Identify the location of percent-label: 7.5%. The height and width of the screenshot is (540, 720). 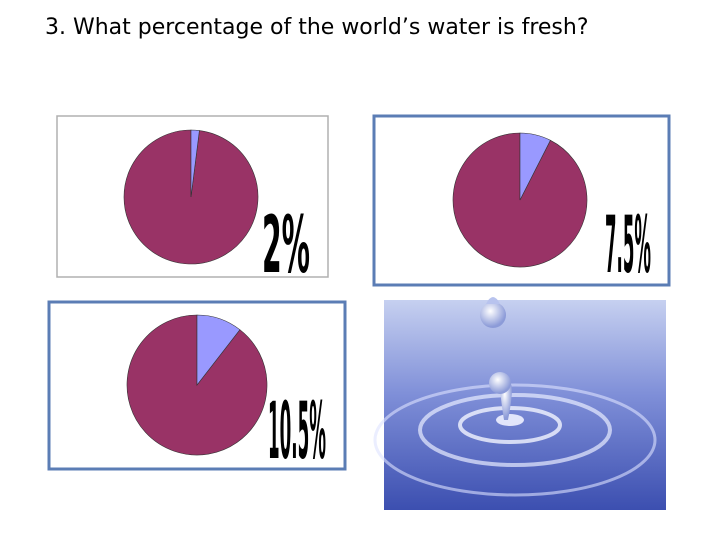
(628, 246).